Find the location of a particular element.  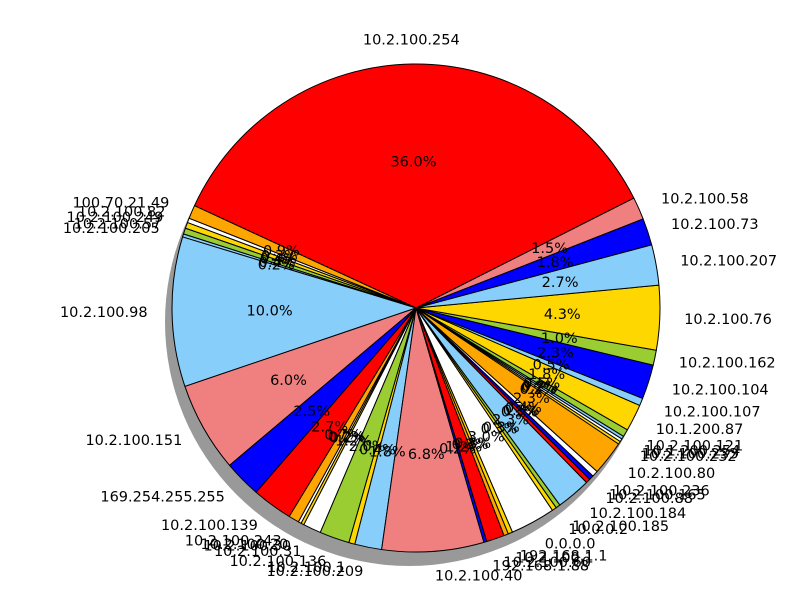

pie-percent-label: 0.7% is located at coordinates (342, 436).